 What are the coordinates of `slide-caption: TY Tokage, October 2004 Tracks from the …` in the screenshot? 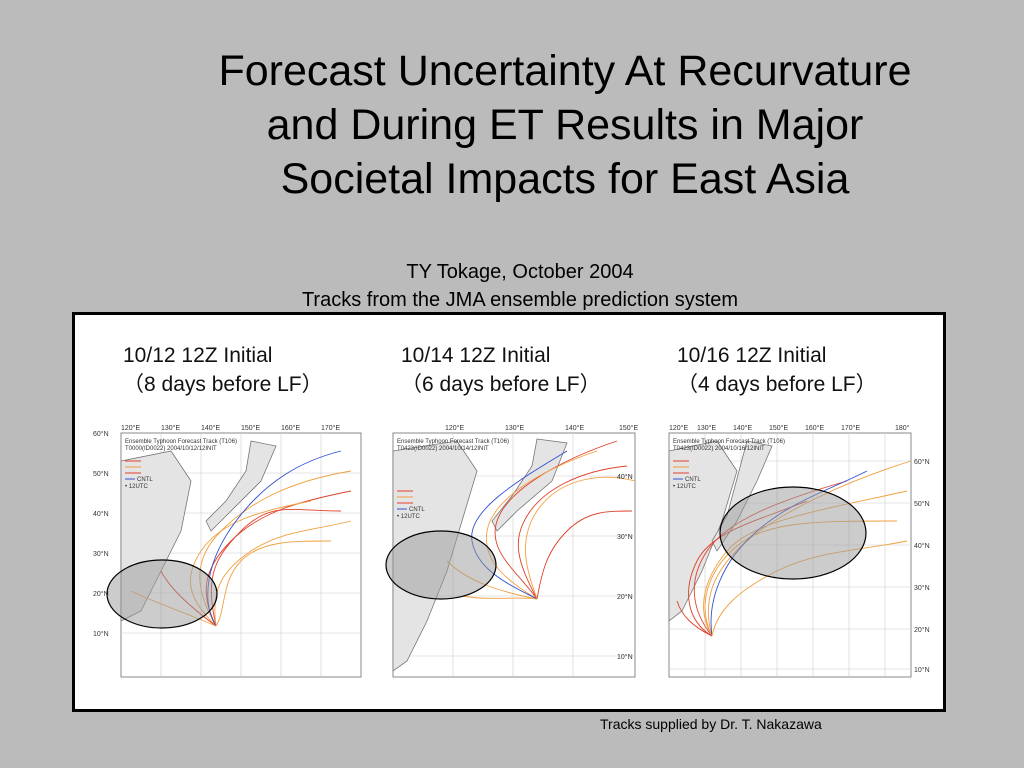 It's located at (520, 286).